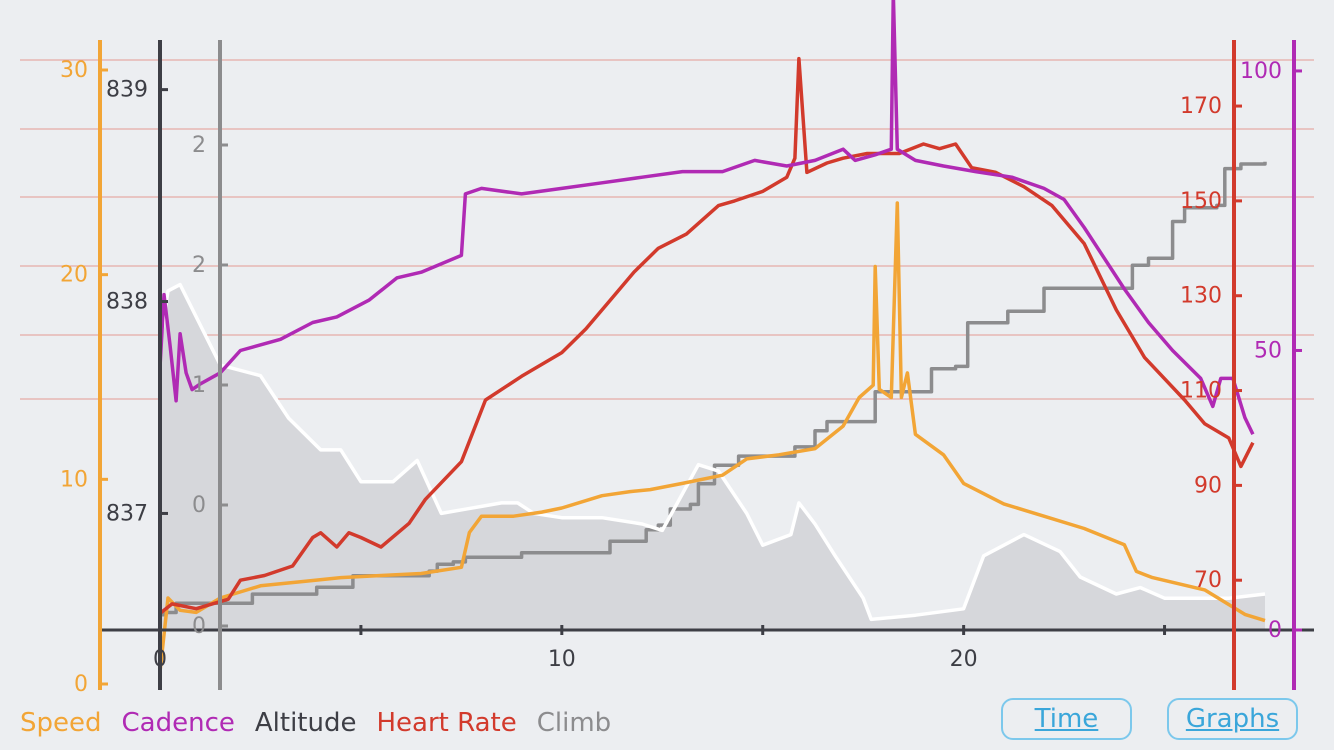  Describe the element at coordinates (1066, 719) in the screenshot. I see `time-button: Time` at that location.